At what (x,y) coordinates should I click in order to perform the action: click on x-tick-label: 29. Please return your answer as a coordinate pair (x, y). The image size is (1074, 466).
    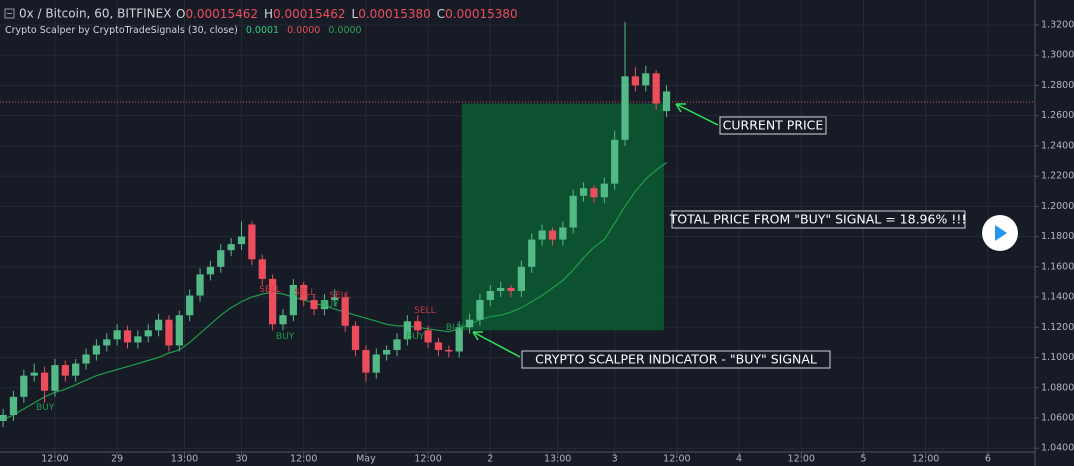
    Looking at the image, I should click on (117, 459).